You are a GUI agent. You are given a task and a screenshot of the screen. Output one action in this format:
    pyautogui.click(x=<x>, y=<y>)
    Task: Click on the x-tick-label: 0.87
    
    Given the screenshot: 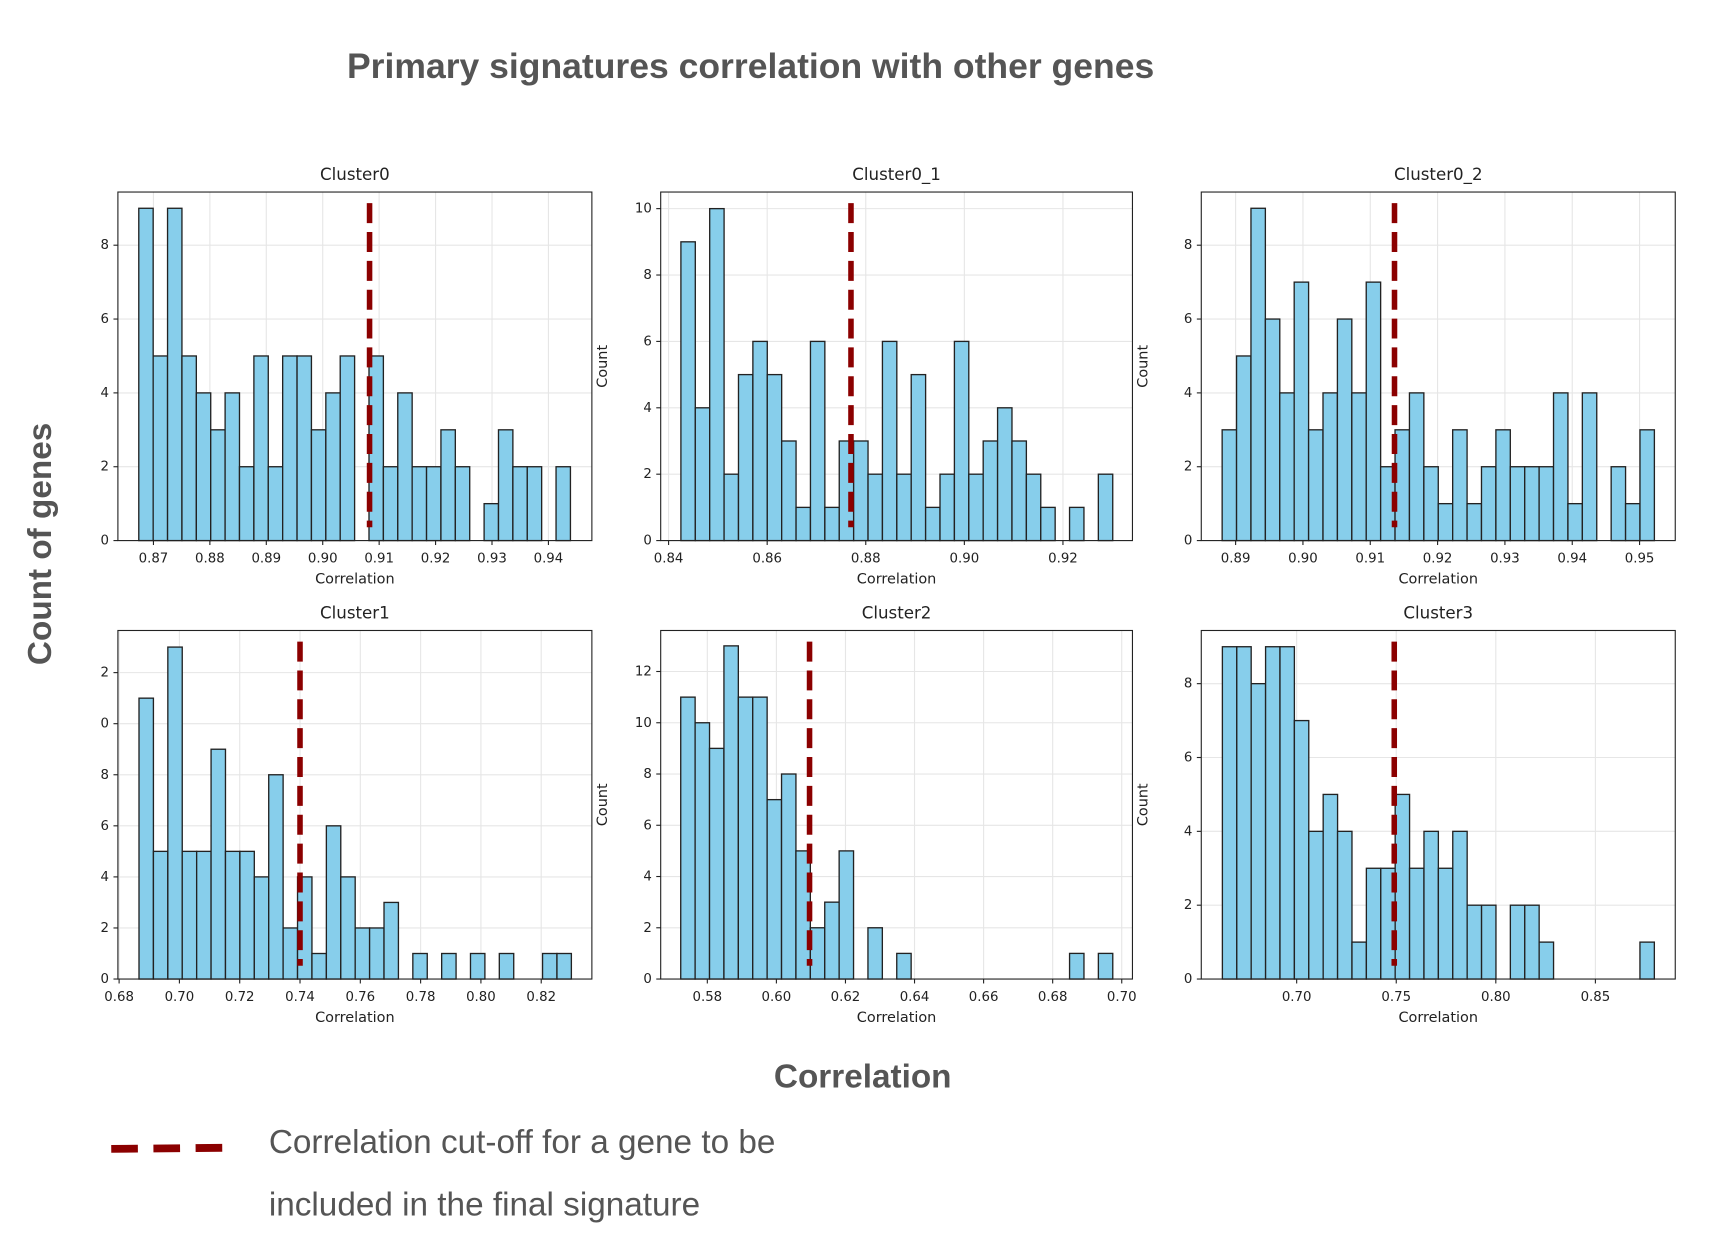 What is the action you would take?
    pyautogui.click(x=154, y=558)
    